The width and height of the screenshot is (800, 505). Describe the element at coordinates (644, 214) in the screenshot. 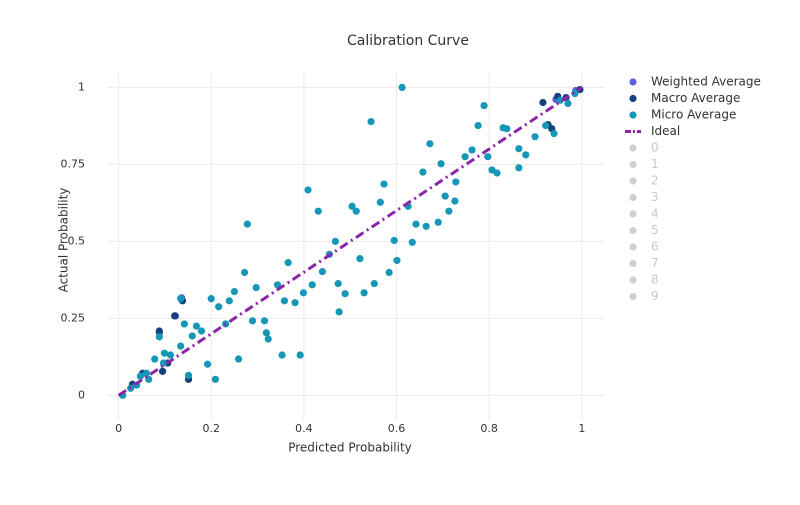

I see `legend-item: 4` at that location.